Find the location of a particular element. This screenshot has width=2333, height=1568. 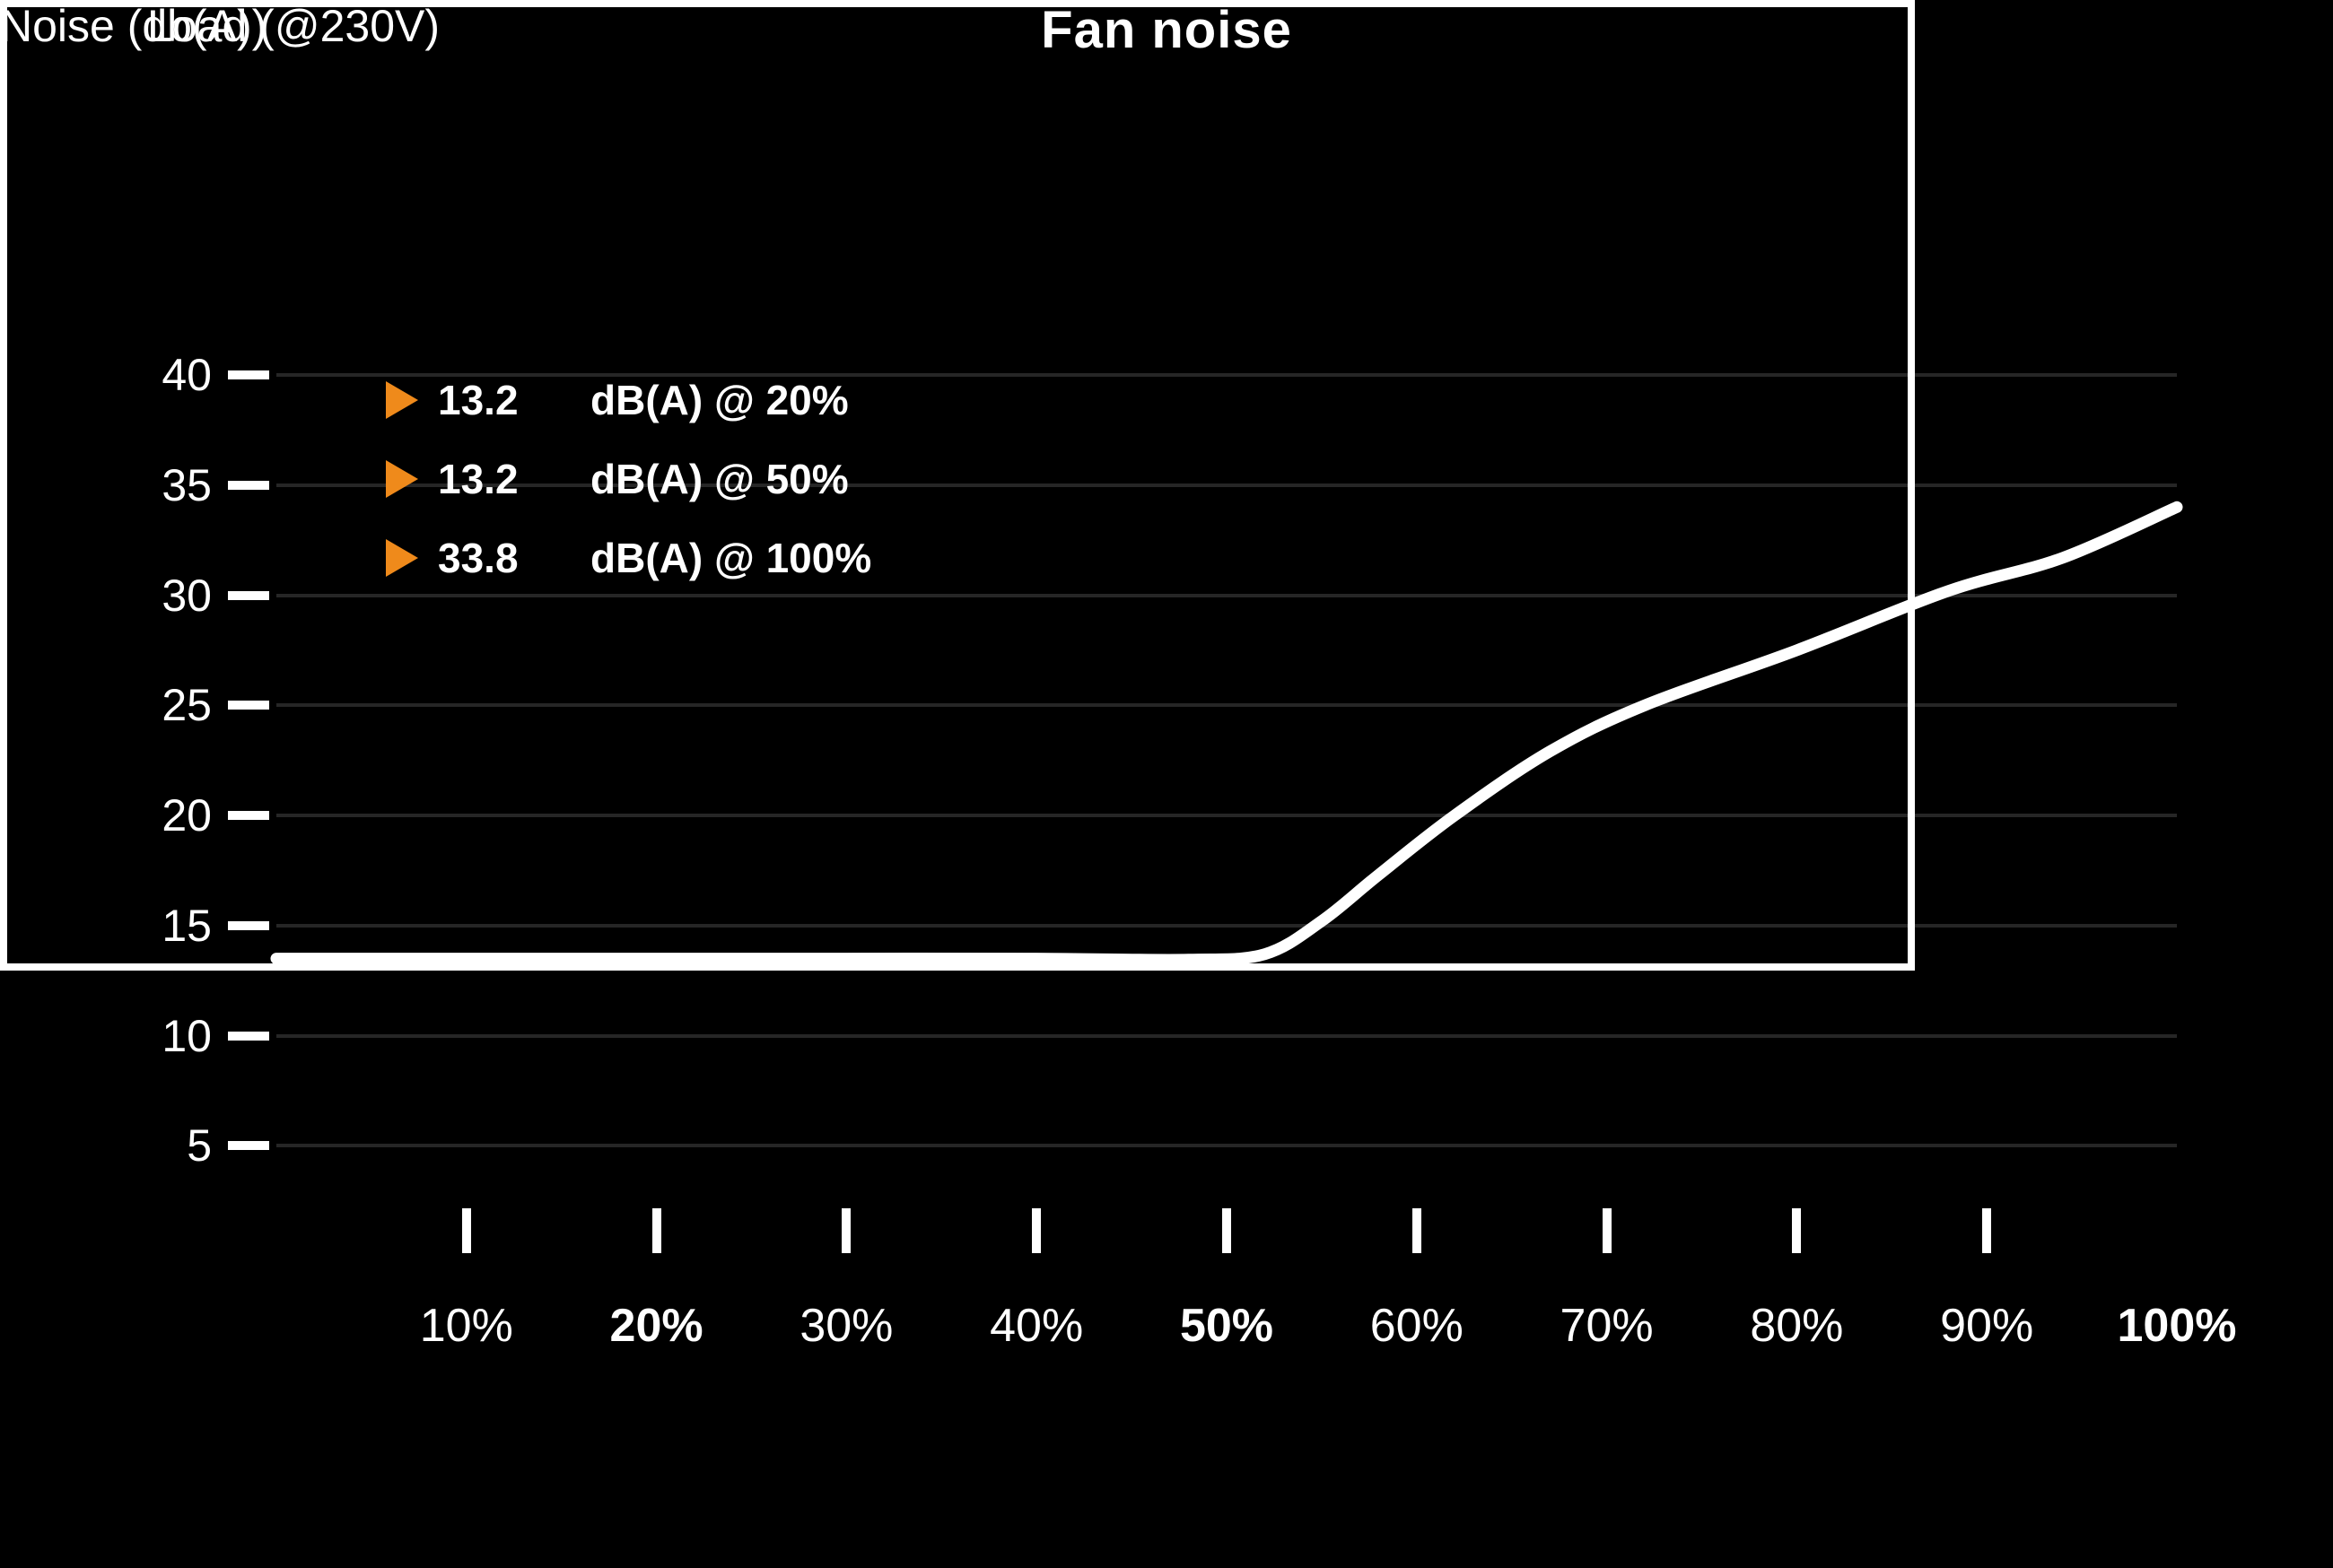

x-tick-20% is located at coordinates (656, 1230).